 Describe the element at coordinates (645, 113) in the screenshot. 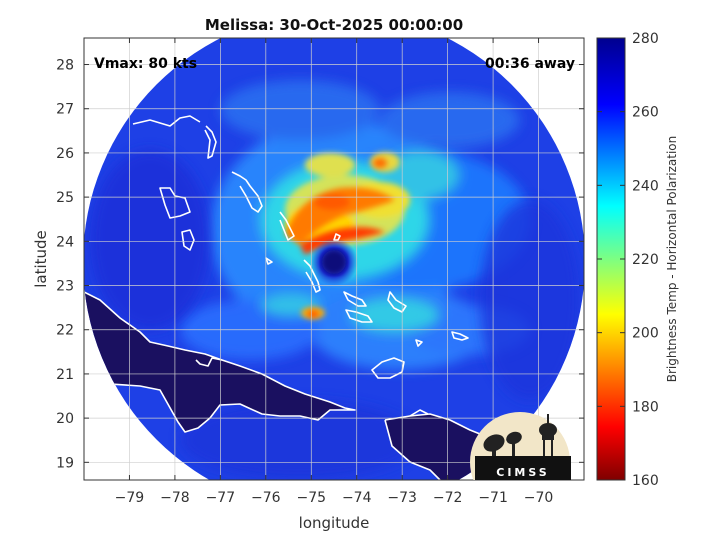

I see `colorbar-tick-label: 260` at that location.